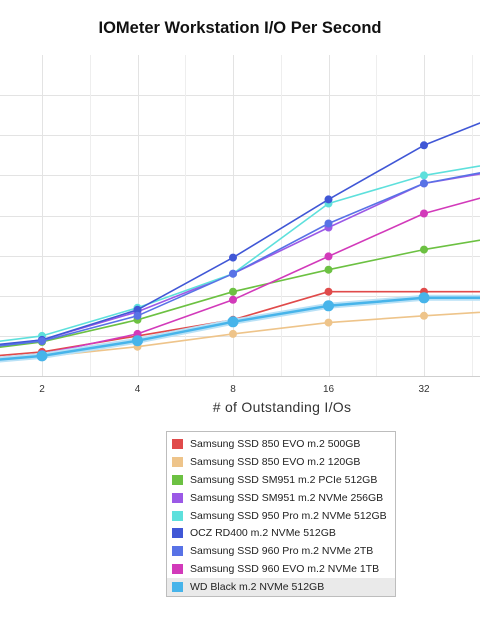 The image size is (480, 620). Describe the element at coordinates (240, 28) in the screenshot. I see `chart-title: IOMeter Workstation I/O Per Second` at that location.